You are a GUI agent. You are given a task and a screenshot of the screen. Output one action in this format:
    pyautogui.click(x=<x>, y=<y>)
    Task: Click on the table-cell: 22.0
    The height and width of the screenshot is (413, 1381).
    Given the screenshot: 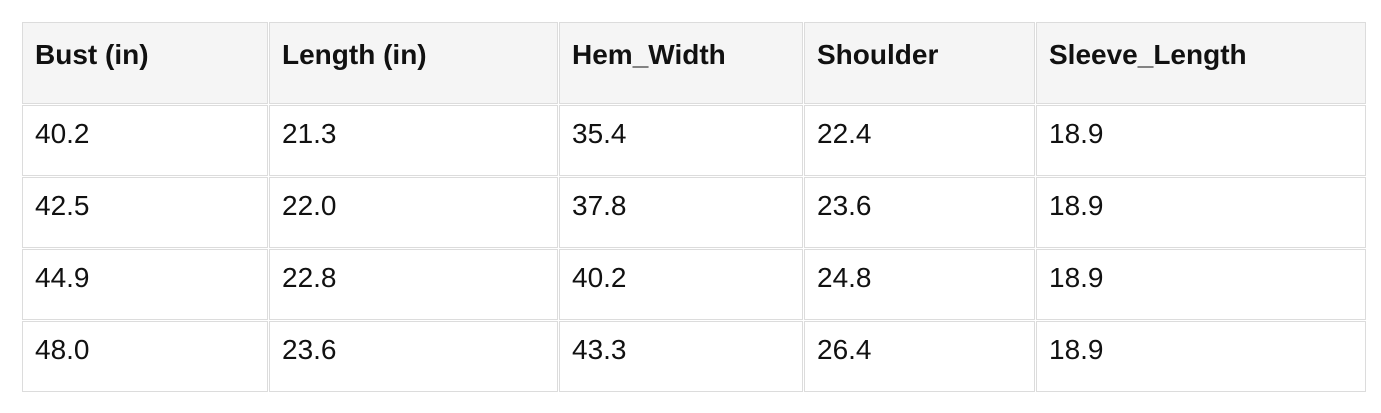 What is the action you would take?
    pyautogui.click(x=413, y=212)
    